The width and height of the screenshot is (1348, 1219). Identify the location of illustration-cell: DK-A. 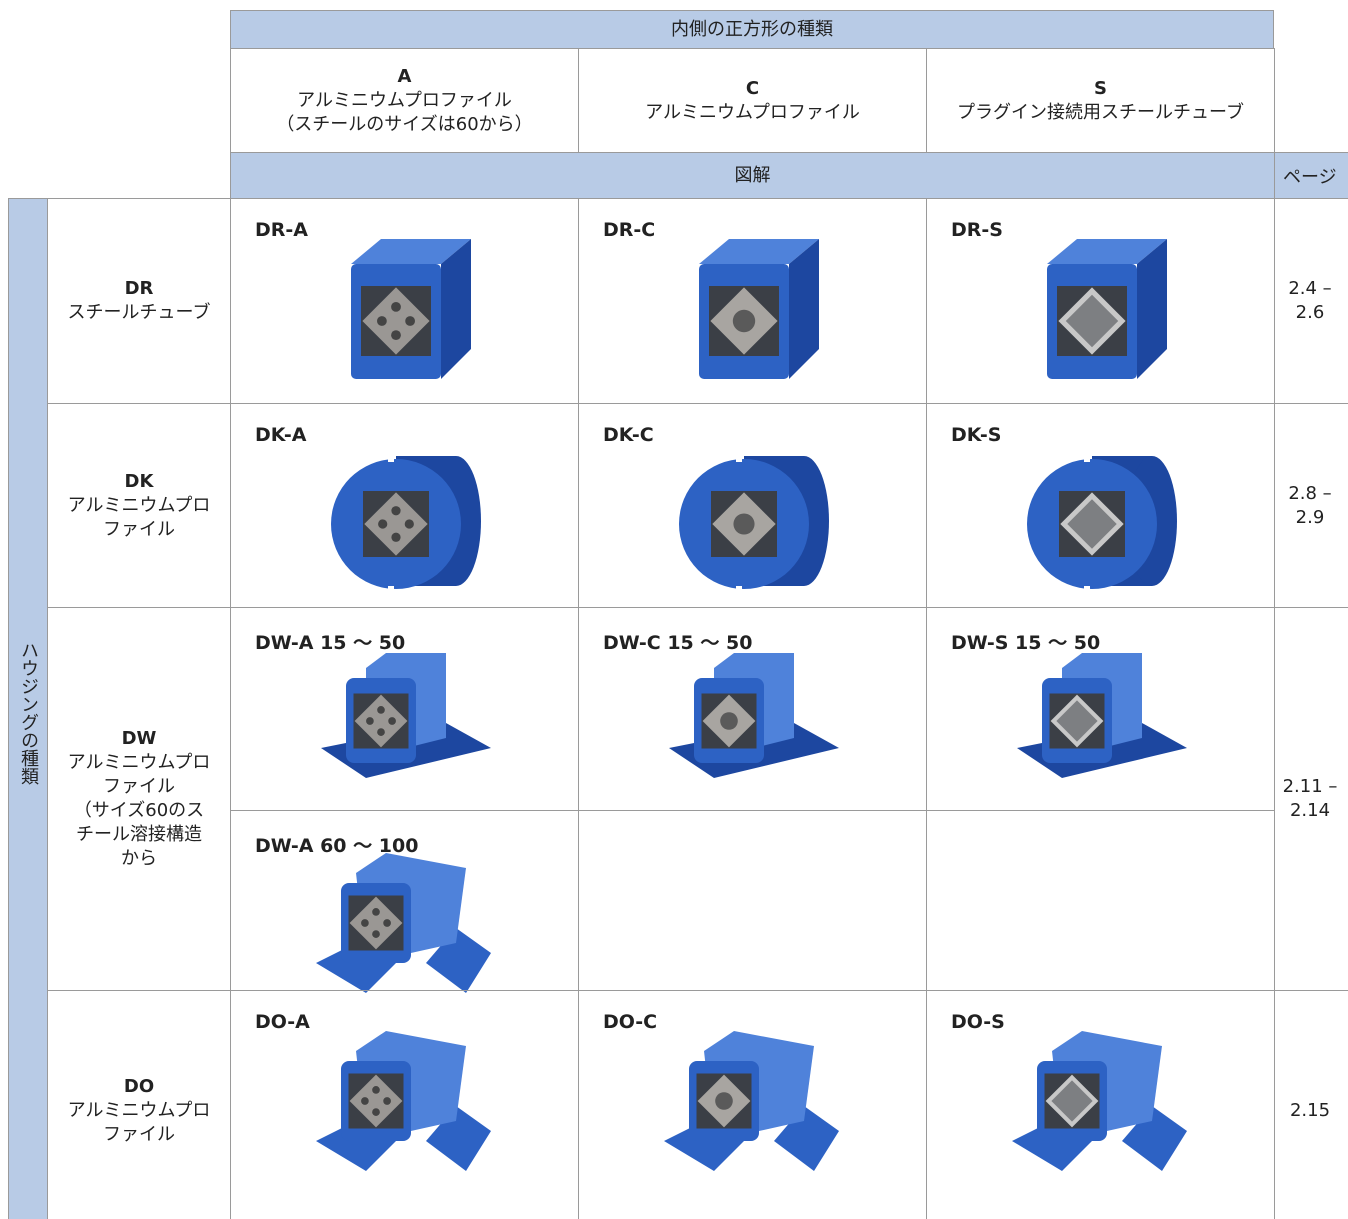
(404, 505).